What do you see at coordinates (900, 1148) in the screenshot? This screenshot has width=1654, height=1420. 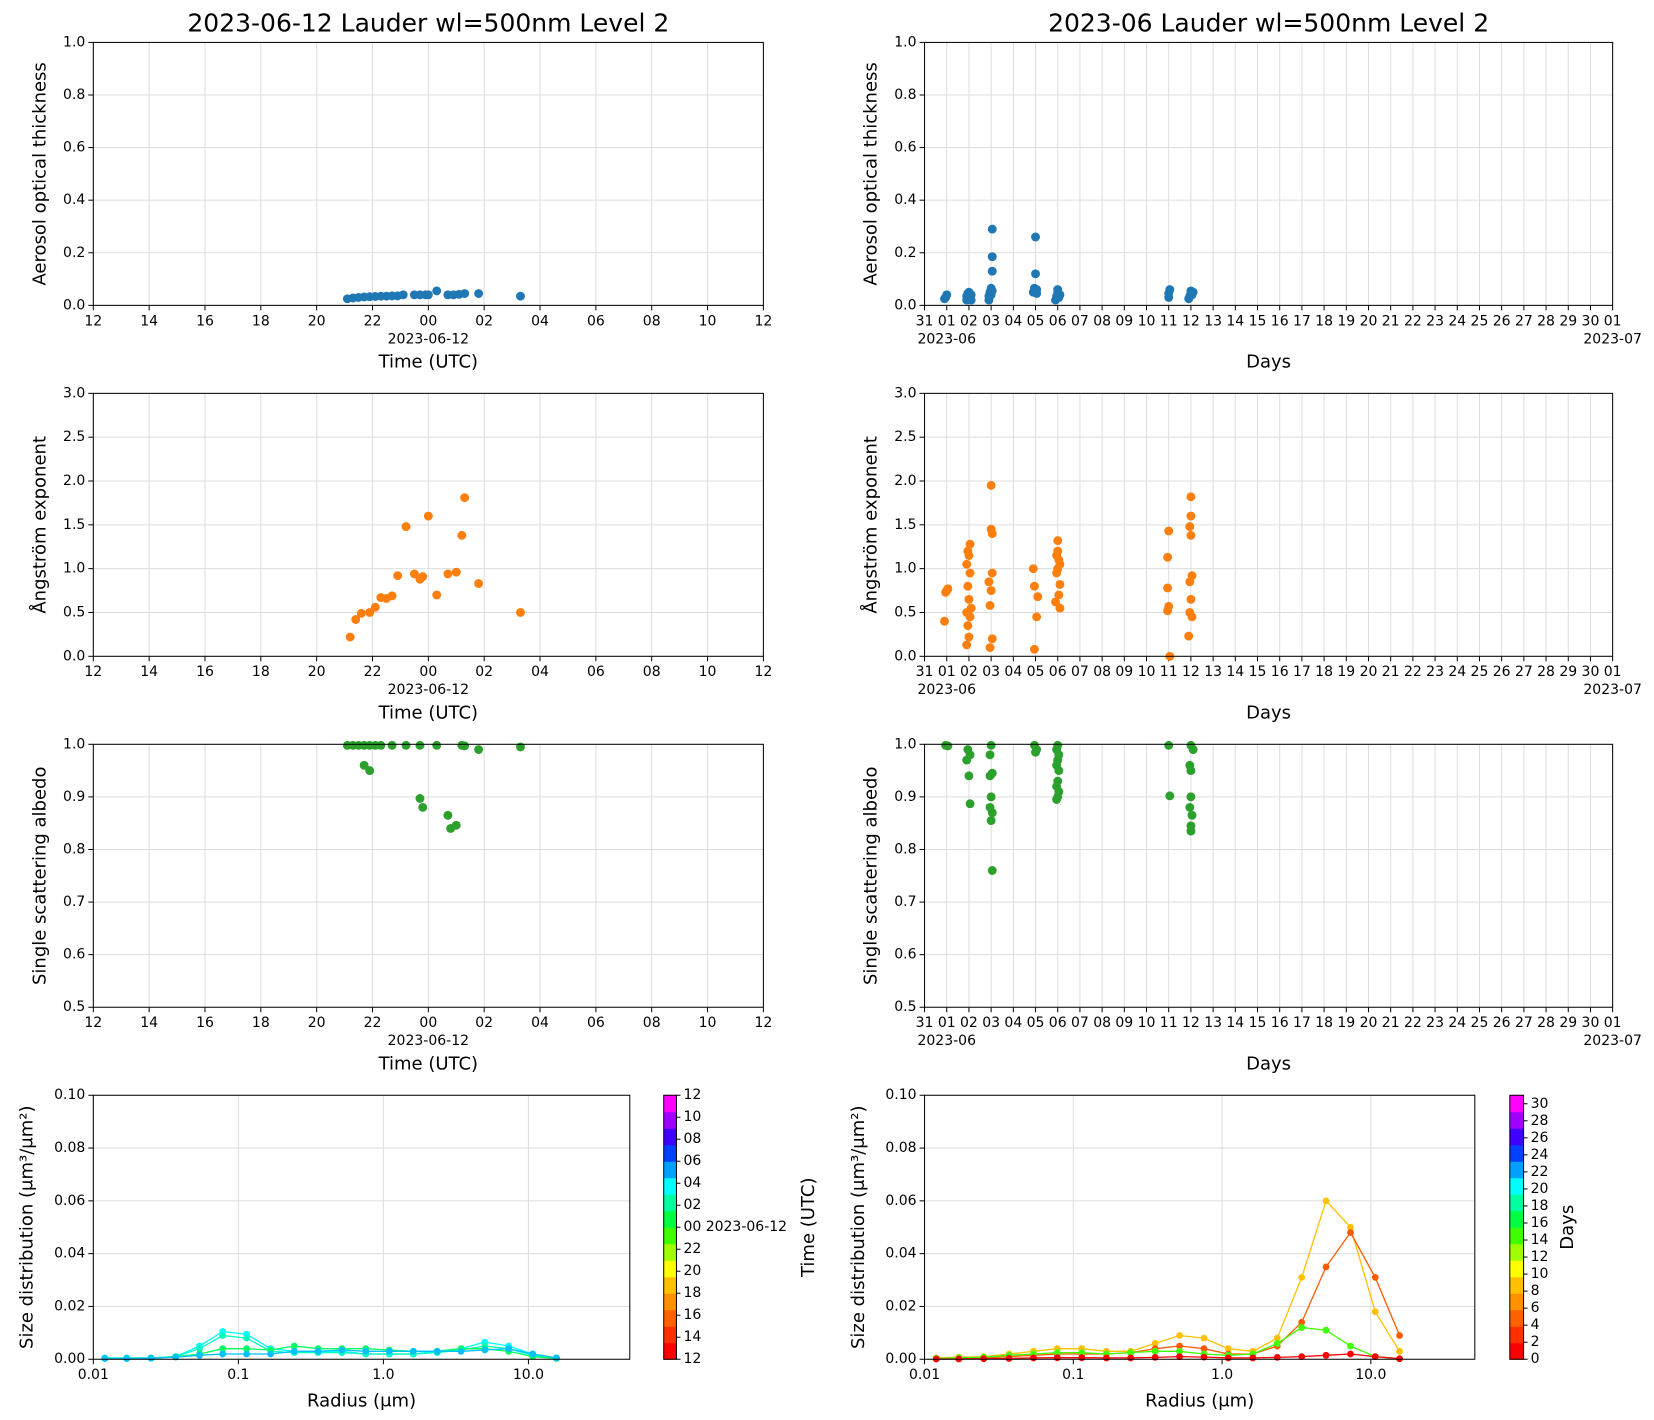 I see `y-tick-label: 0.08` at bounding box center [900, 1148].